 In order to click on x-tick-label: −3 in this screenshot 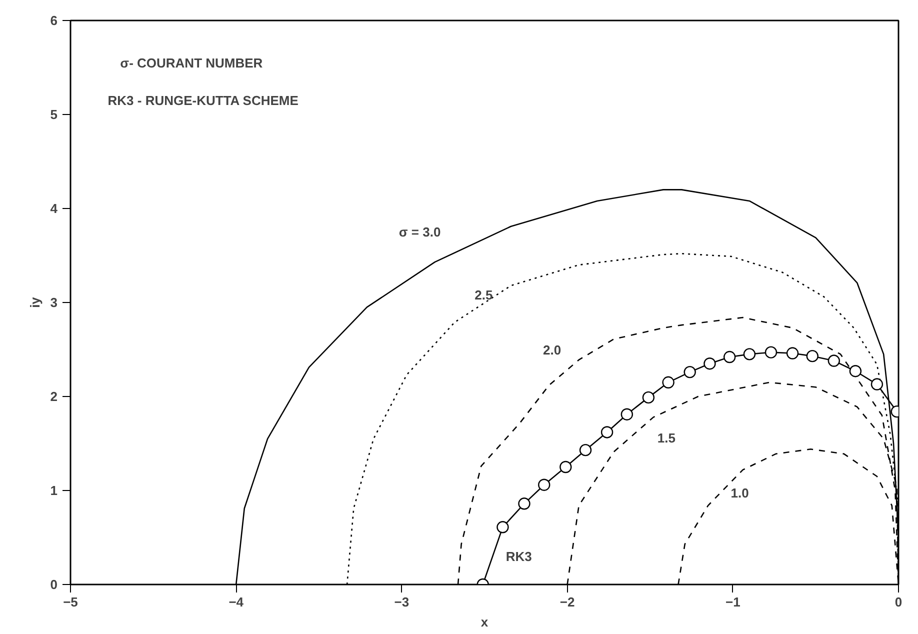, I will do `click(402, 602)`.